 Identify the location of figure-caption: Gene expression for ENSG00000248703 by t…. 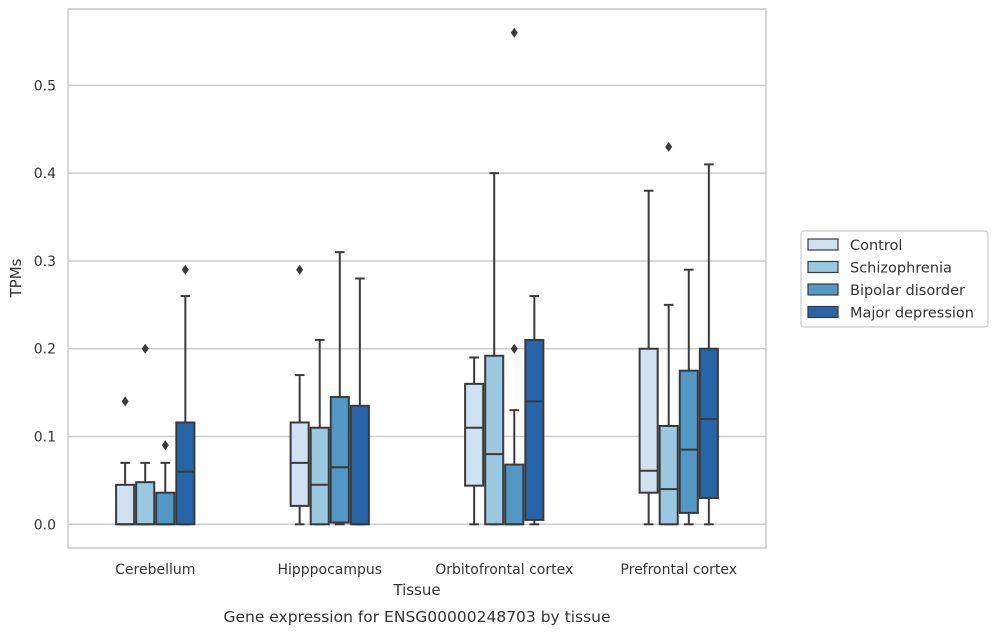
(416, 617).